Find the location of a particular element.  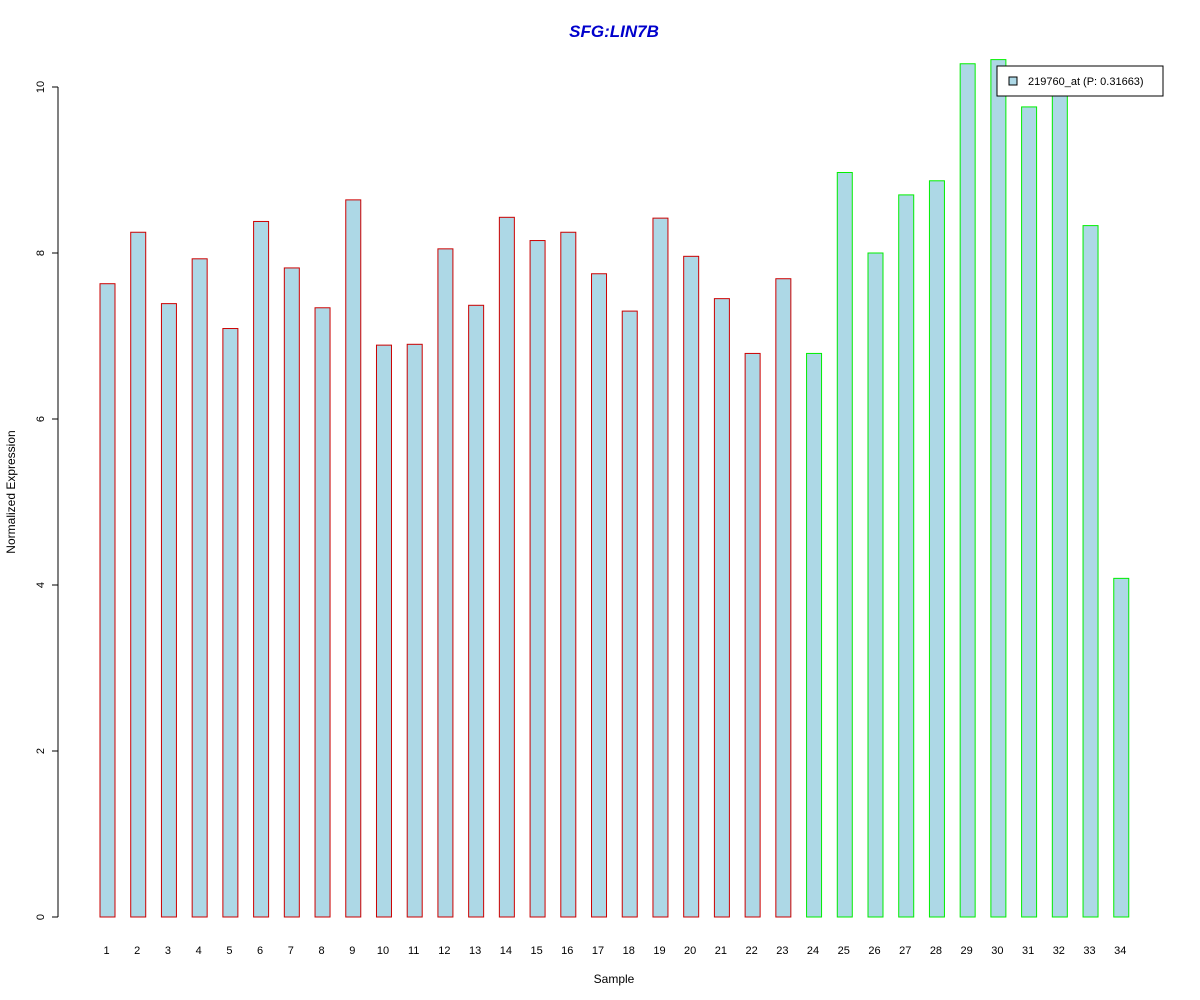

x-tick-label: 2 is located at coordinates (137, 951).